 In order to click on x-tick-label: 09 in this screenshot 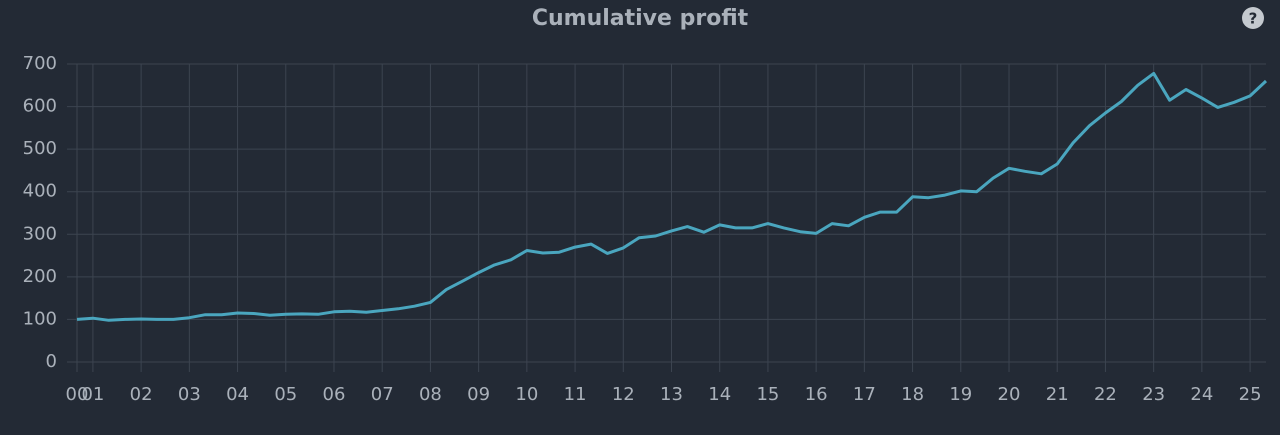, I will do `click(478, 394)`.